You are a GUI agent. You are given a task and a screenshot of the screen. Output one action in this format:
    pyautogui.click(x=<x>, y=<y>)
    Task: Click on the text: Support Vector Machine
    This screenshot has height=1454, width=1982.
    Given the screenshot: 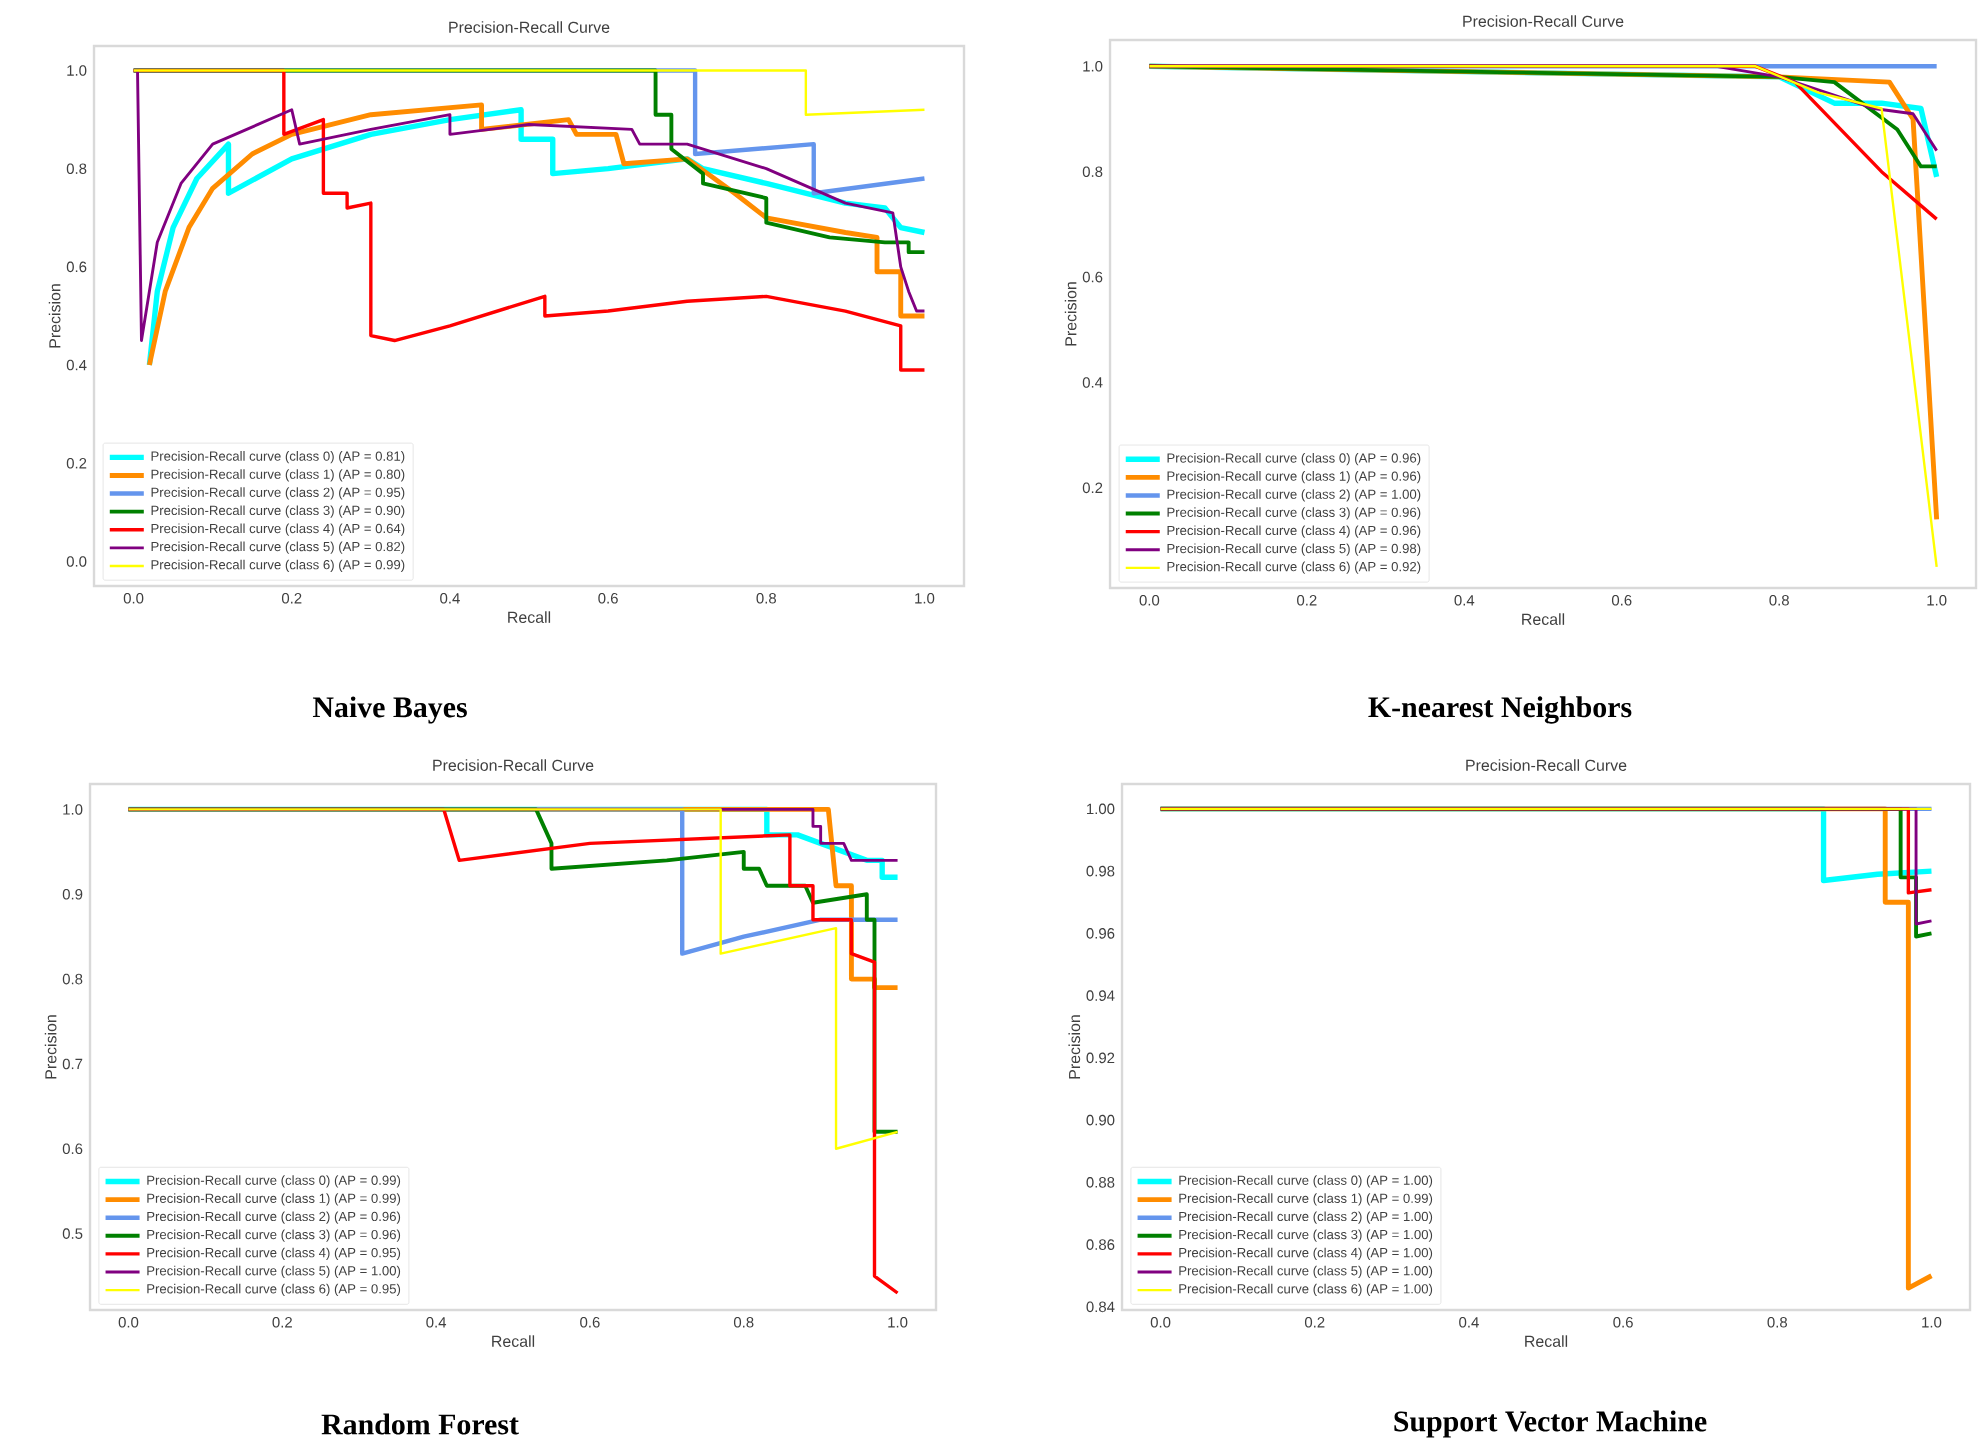 What is the action you would take?
    pyautogui.click(x=1550, y=1424)
    